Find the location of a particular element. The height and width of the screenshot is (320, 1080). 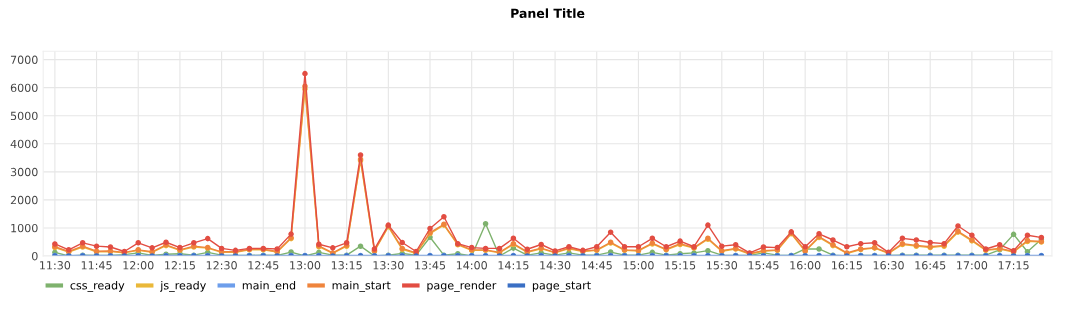

x-tick-label: 15:45 is located at coordinates (763, 265).